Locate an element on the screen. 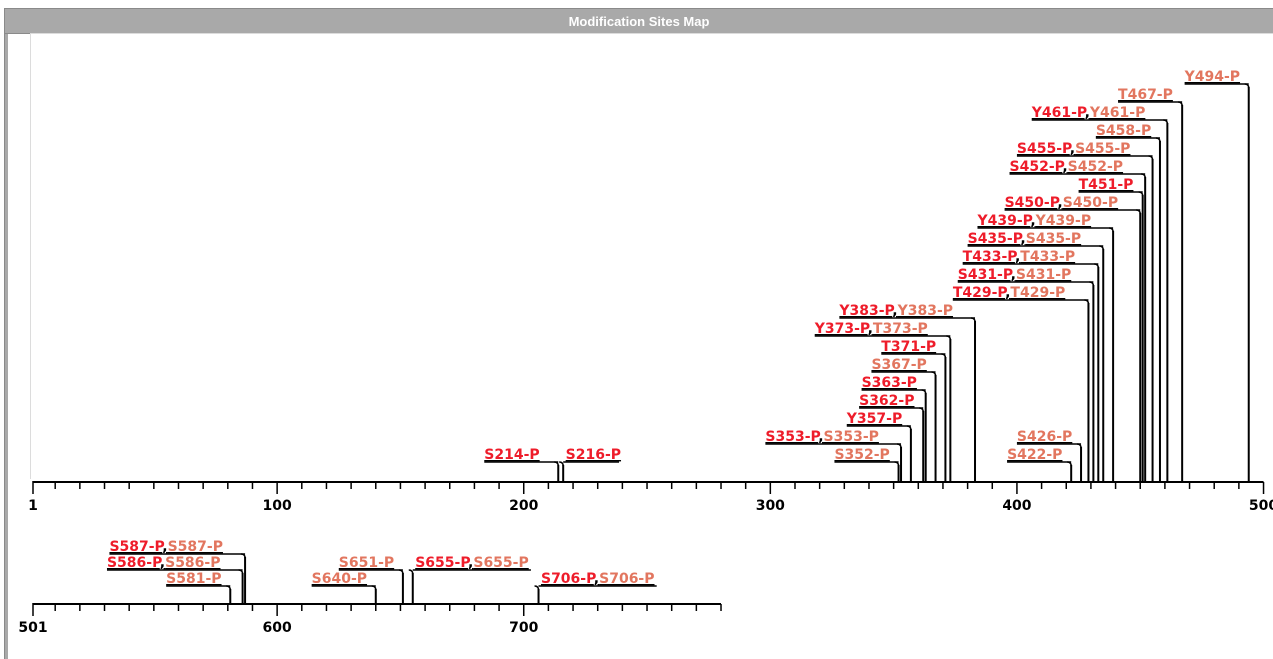 The width and height of the screenshot is (1273, 659). site-s431-p: S431-P,S431-P is located at coordinates (1026, 374).